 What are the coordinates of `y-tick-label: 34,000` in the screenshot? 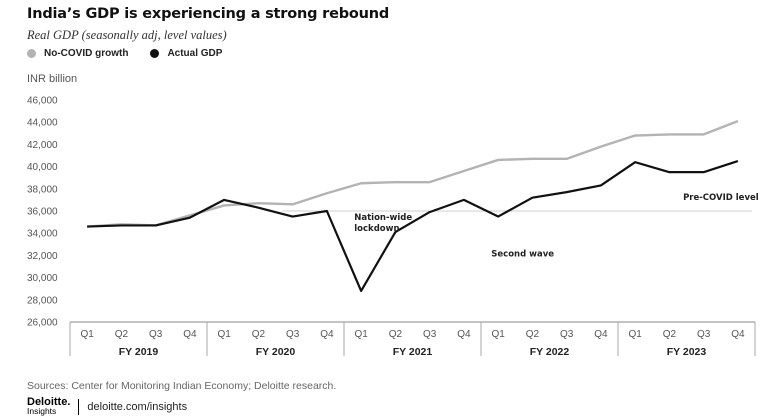 It's located at (42, 234).